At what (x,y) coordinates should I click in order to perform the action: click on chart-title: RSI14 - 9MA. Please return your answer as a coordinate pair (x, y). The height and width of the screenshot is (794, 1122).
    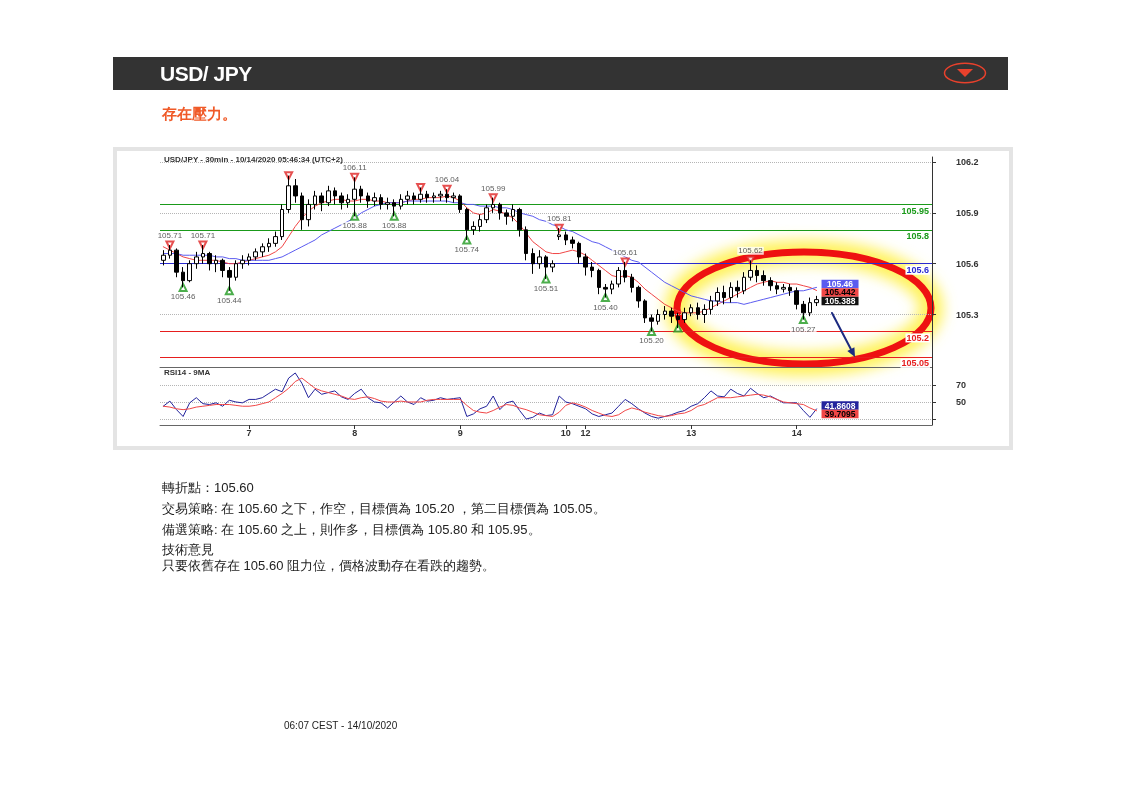
    Looking at the image, I should click on (187, 372).